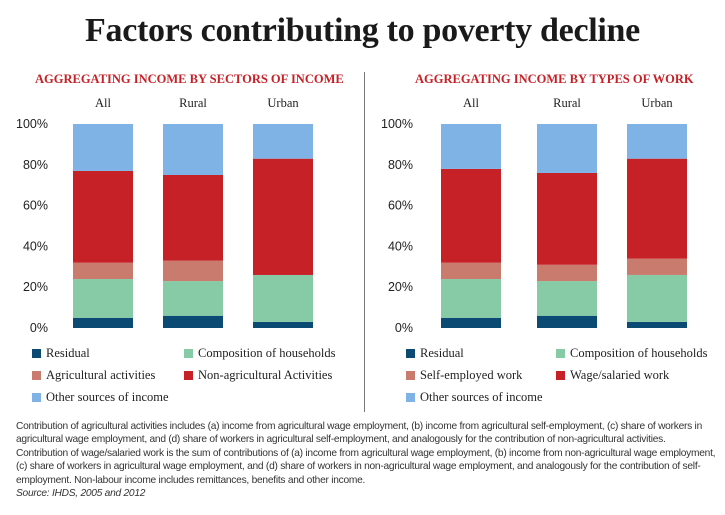 This screenshot has width=725, height=515. I want to click on source-note: Source: IHDS, 2005 and 2012, so click(81, 494).